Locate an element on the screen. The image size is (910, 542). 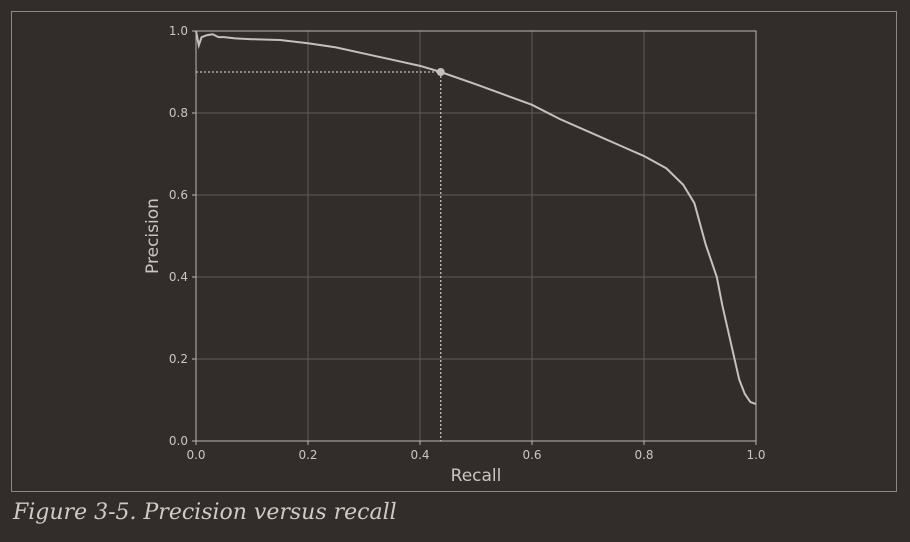
x-tick-label: 1.0 is located at coordinates (755, 455).